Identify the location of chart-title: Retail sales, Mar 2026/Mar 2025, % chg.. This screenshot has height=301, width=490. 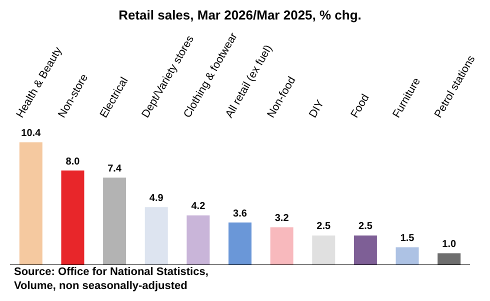
(240, 14).